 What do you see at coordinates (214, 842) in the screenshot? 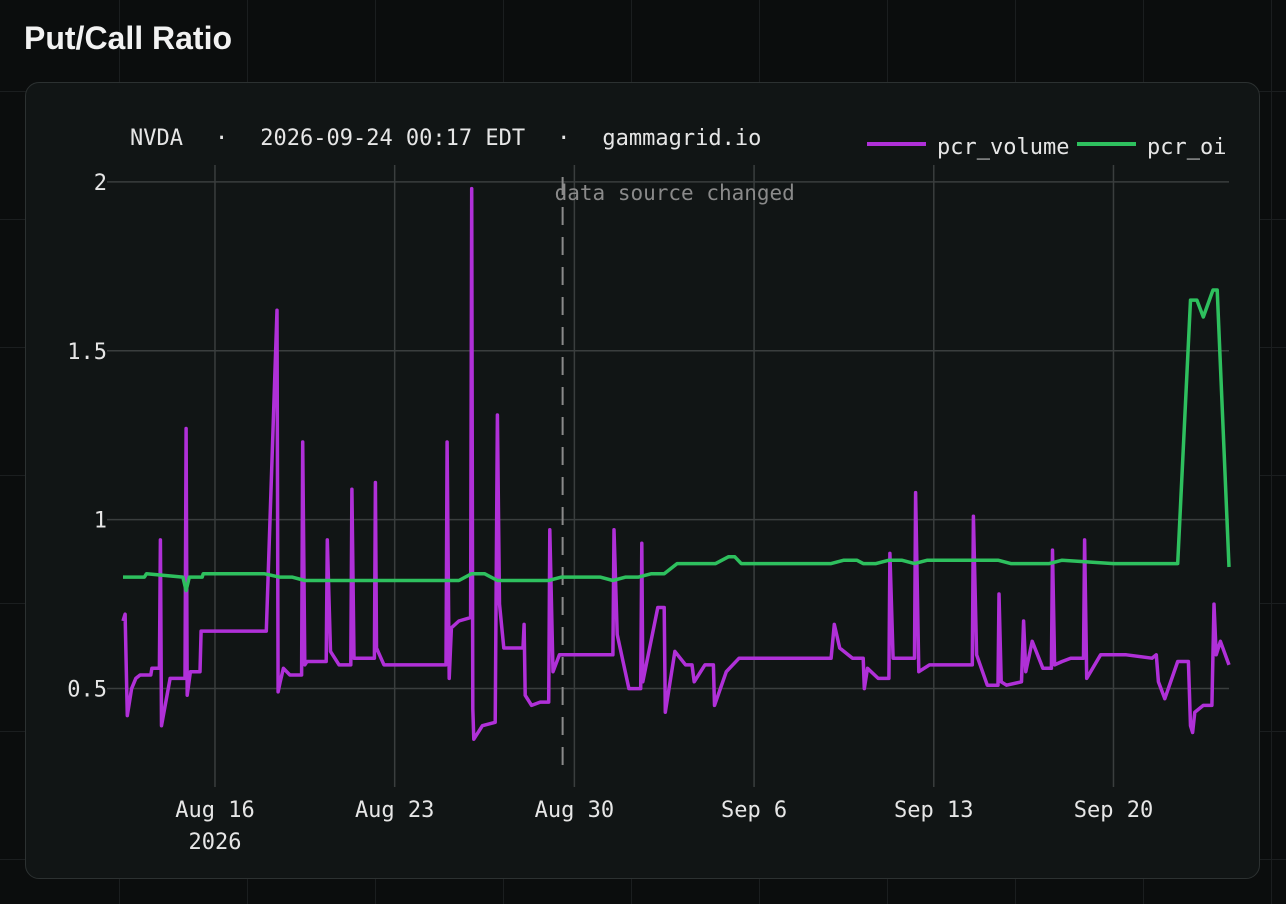
I see `x-tick-year-label: 2026` at bounding box center [214, 842].